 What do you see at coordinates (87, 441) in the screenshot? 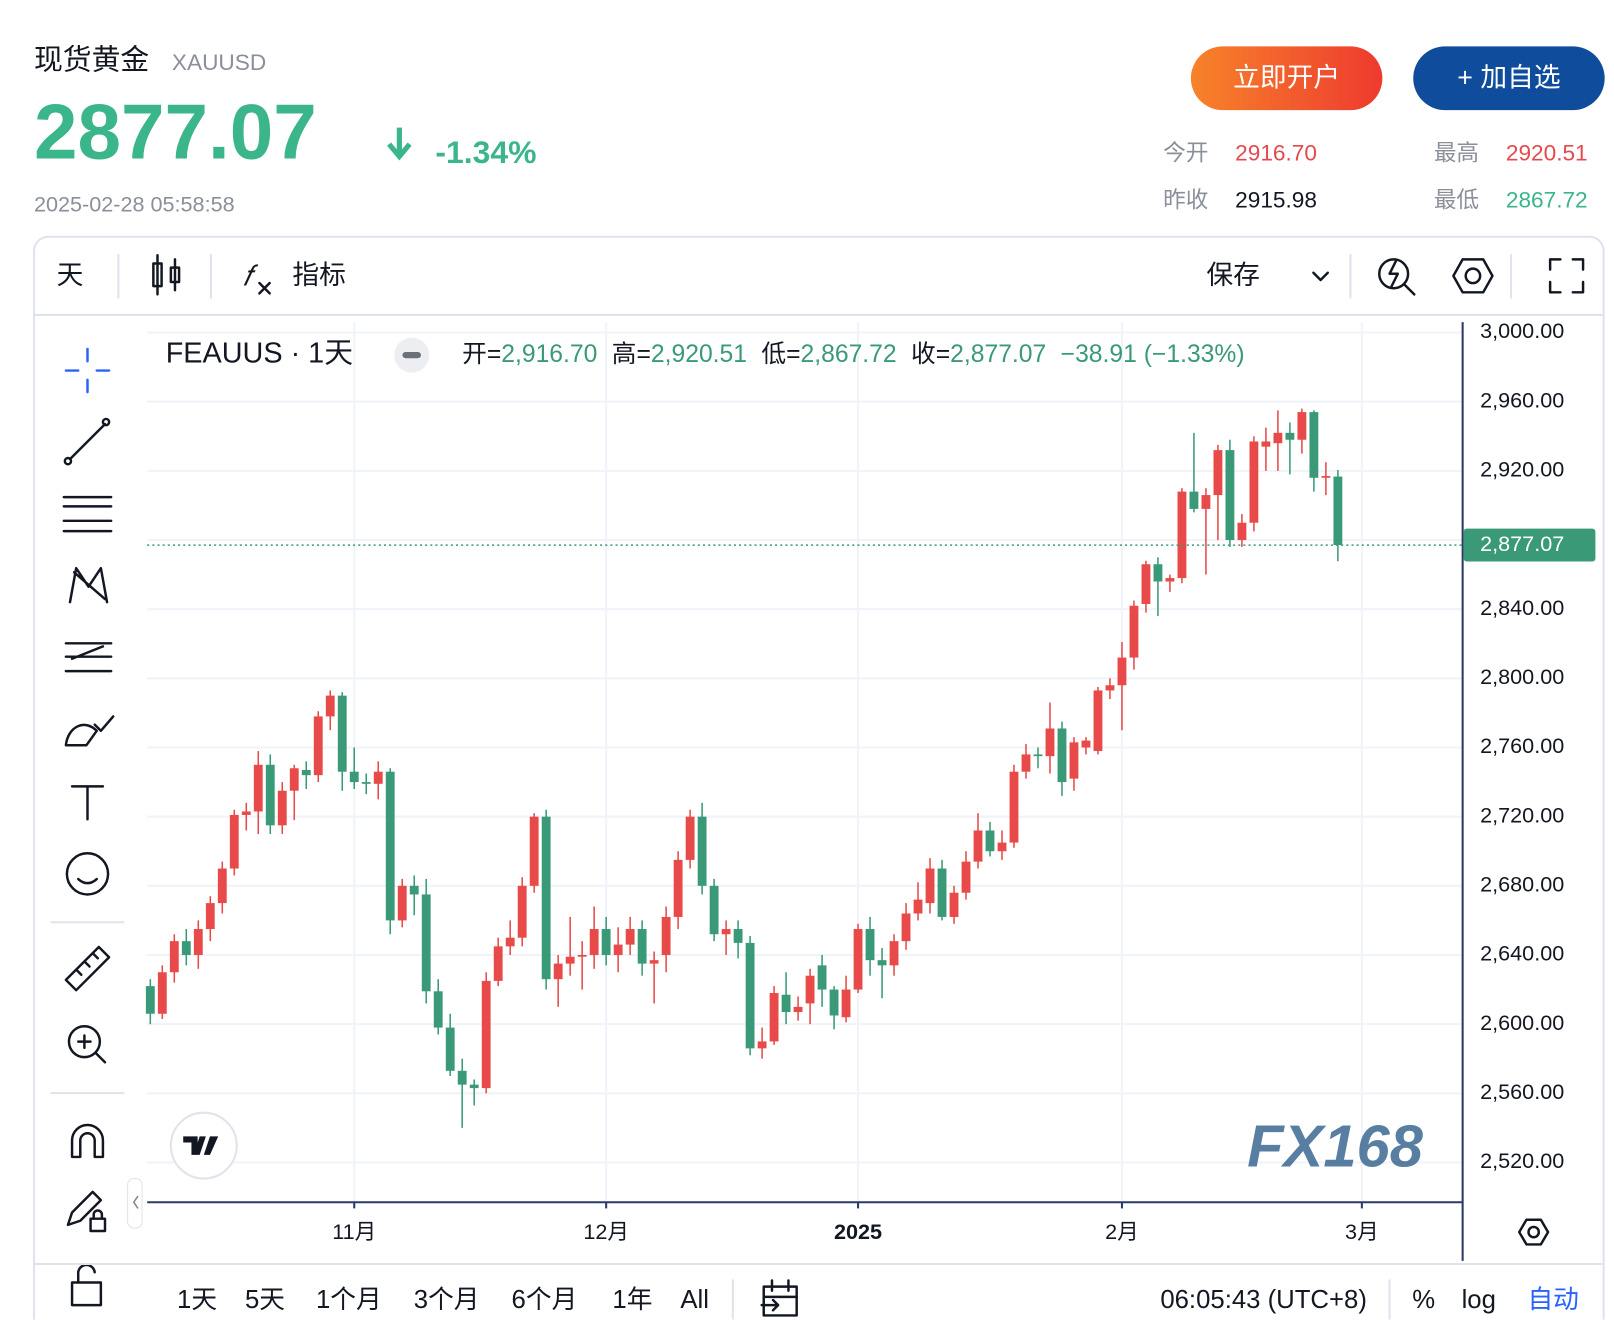
I see `trendline-tool` at bounding box center [87, 441].